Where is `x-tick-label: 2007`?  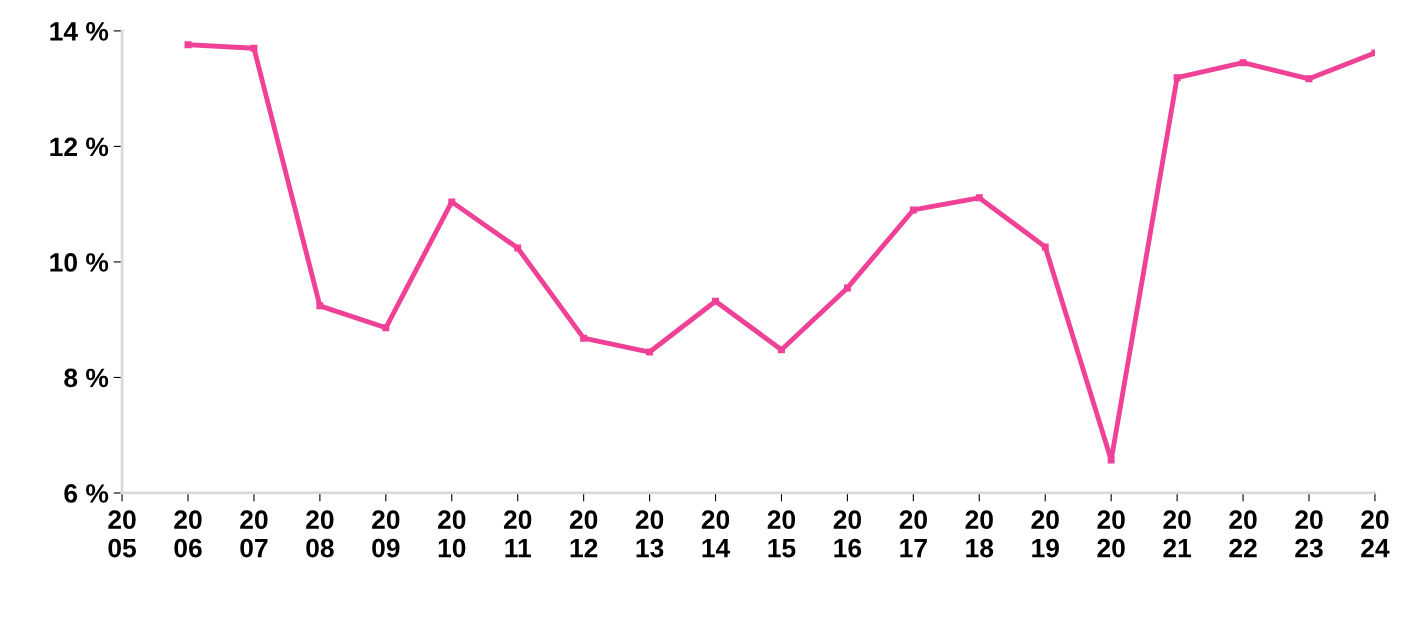 x-tick-label: 2007 is located at coordinates (254, 534).